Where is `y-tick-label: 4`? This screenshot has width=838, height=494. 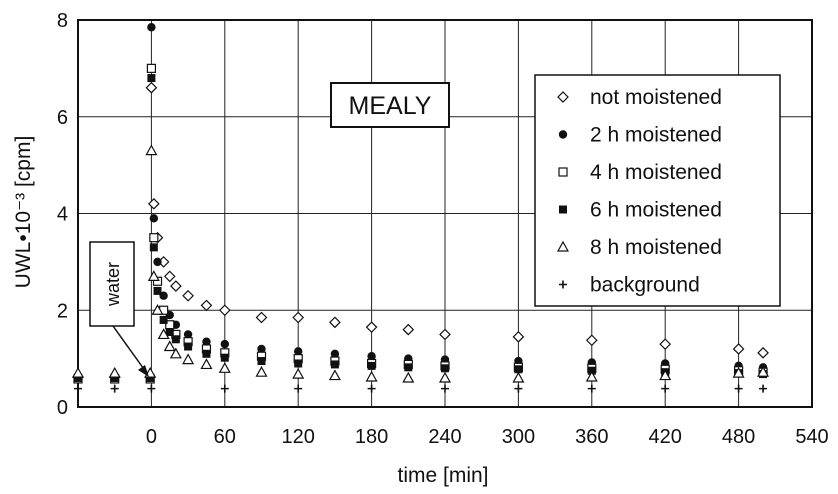 y-tick-label: 4 is located at coordinates (62, 215).